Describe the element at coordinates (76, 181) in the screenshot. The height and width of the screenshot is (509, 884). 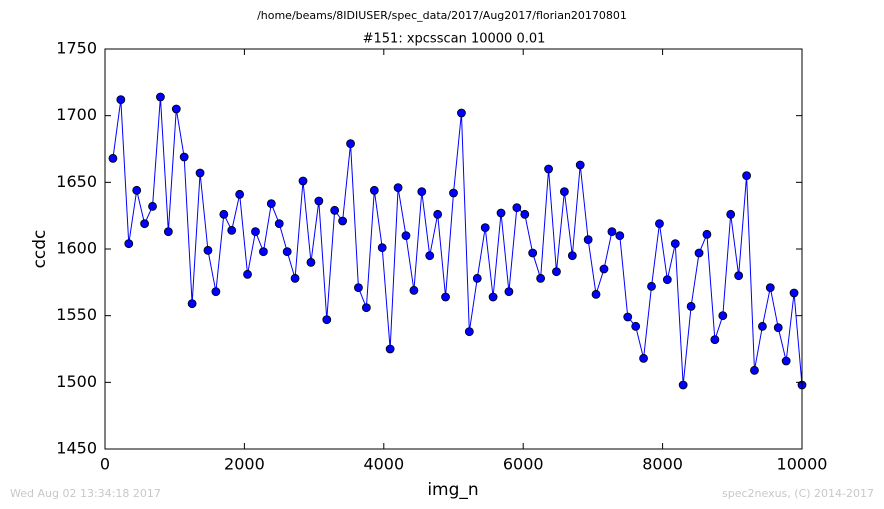
I see `y-tick-label: 1650` at that location.